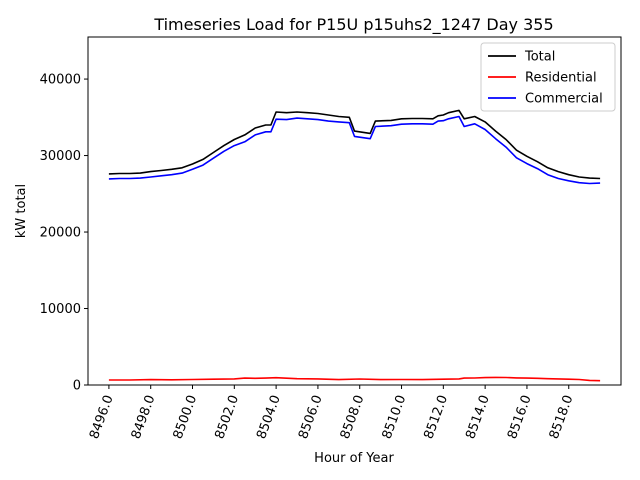 The height and width of the screenshot is (480, 640). Describe the element at coordinates (60, 156) in the screenshot. I see `y-tick-label: 30000` at that location.